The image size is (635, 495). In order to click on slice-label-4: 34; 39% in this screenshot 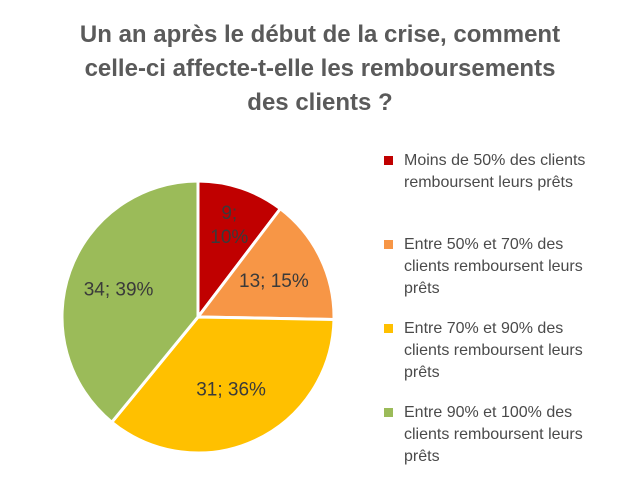, I will do `click(119, 290)`.